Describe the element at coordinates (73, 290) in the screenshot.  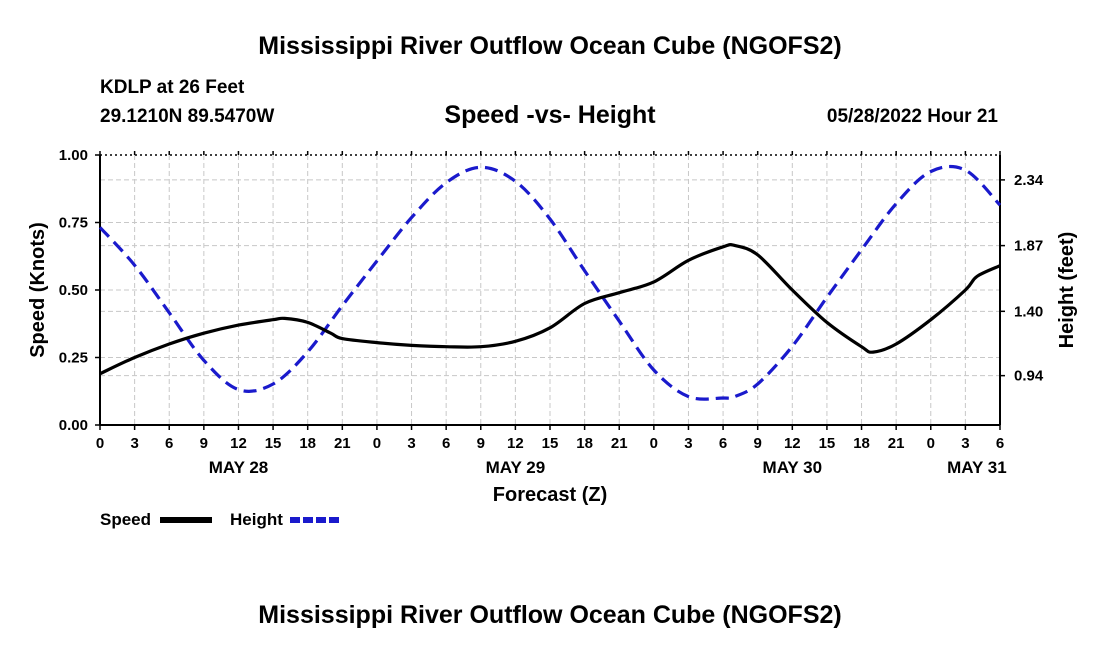
I see `y-tick-label: 0.50` at that location.